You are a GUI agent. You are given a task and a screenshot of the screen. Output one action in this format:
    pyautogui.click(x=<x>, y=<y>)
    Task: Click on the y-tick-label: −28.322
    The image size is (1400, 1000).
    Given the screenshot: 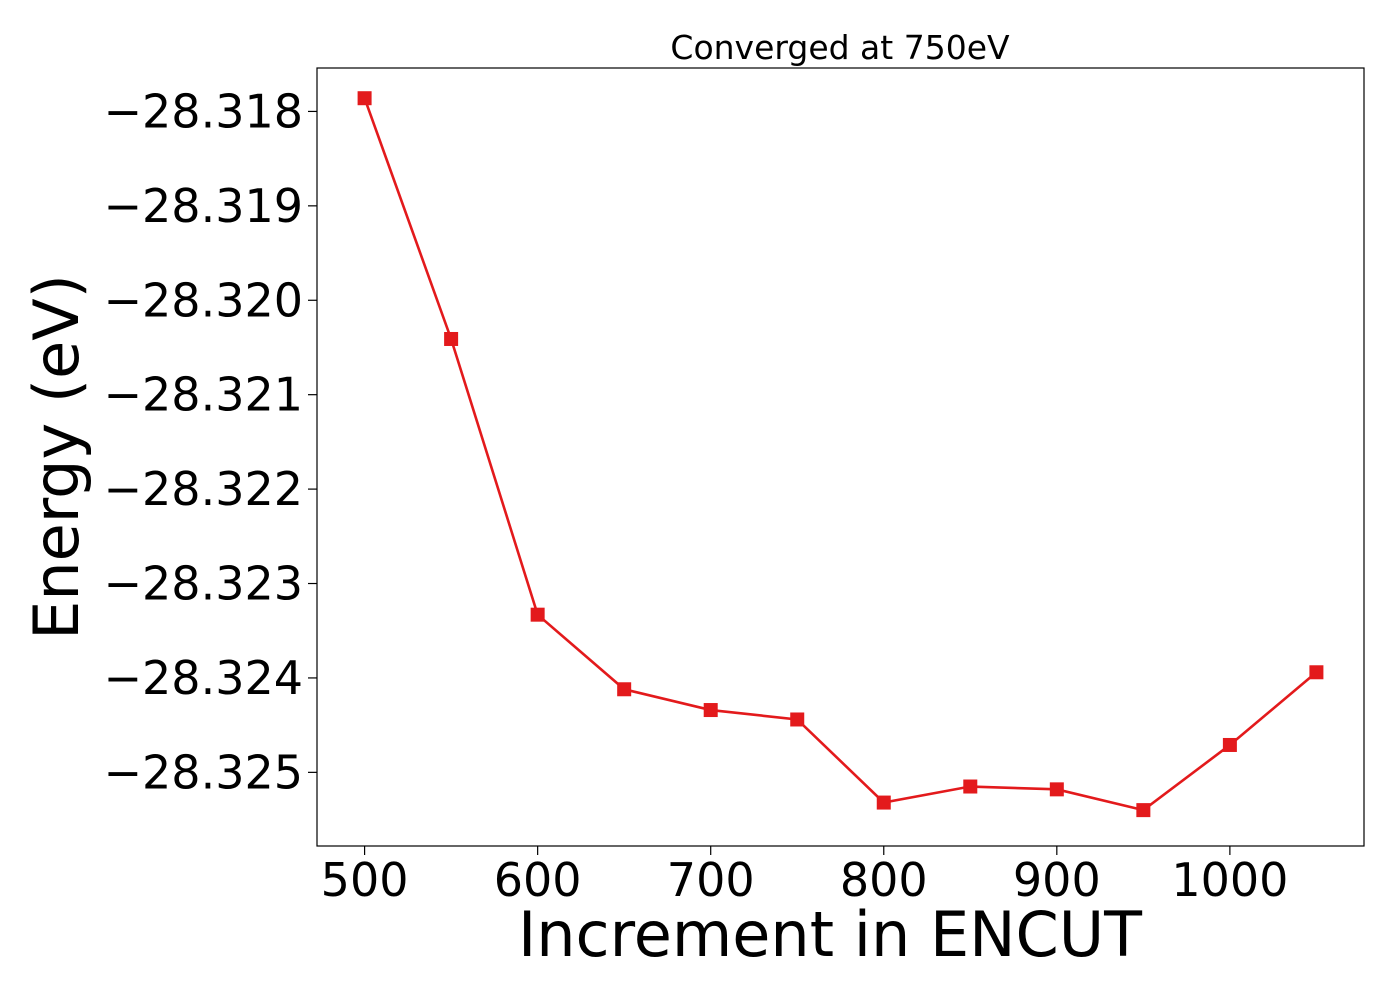 What is the action you would take?
    pyautogui.click(x=204, y=489)
    